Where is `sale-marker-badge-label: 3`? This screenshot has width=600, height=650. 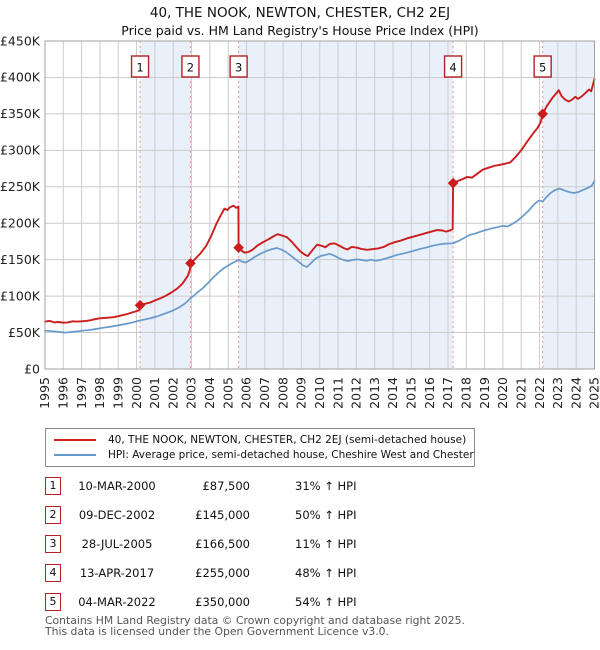
sale-marker-badge-label: 3 is located at coordinates (238, 68).